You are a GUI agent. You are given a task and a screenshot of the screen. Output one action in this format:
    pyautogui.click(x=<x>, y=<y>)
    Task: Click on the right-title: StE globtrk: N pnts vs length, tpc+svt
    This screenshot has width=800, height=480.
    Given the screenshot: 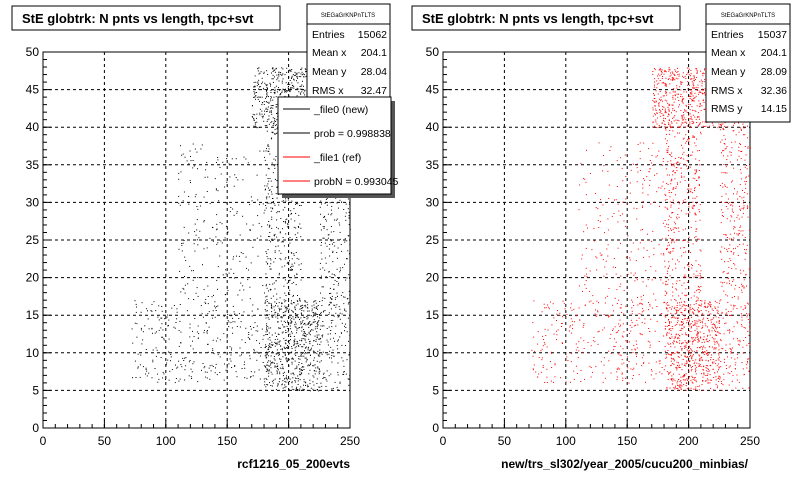 What is the action you would take?
    pyautogui.click(x=538, y=18)
    